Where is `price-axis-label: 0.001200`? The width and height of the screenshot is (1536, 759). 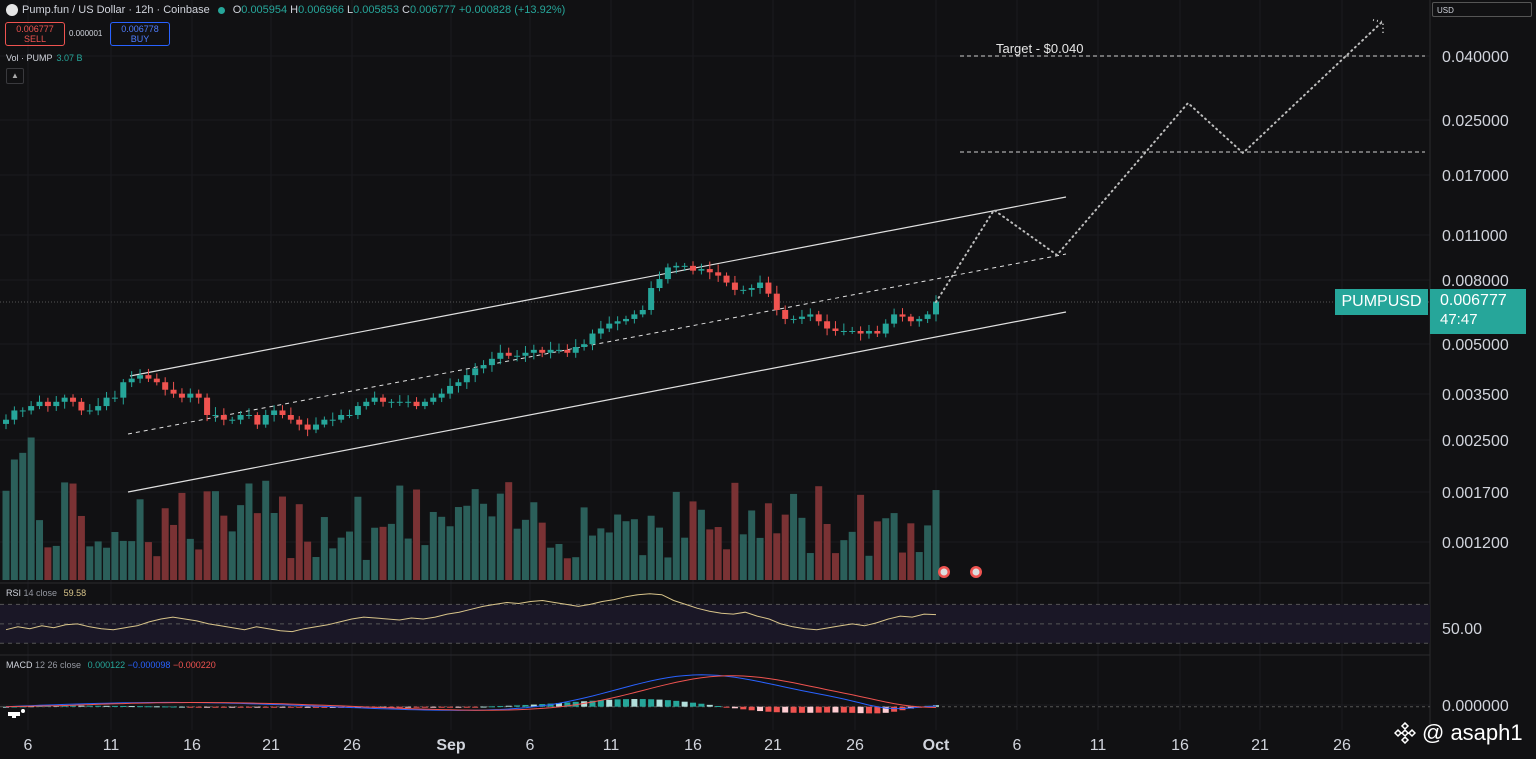 price-axis-label: 0.001200 is located at coordinates (1475, 543).